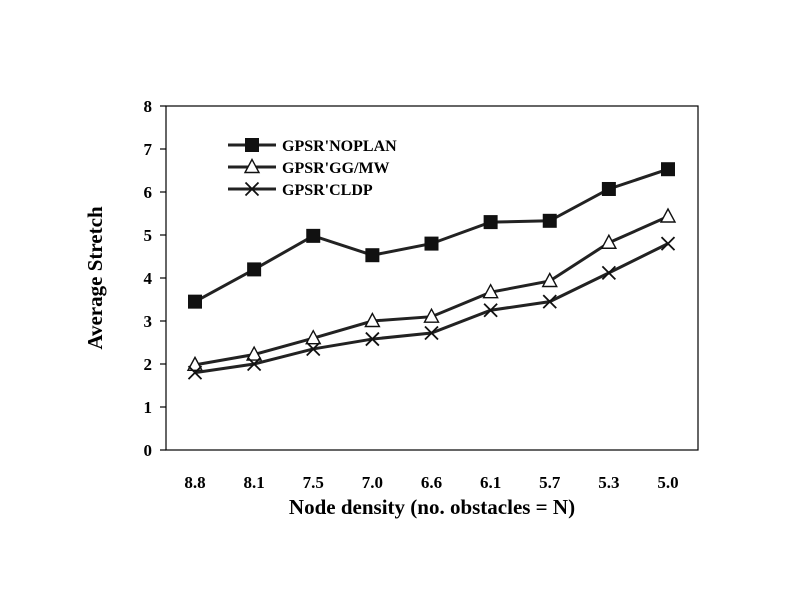 The image size is (792, 612). What do you see at coordinates (148, 235) in the screenshot?
I see `y-tick-label: 5` at bounding box center [148, 235].